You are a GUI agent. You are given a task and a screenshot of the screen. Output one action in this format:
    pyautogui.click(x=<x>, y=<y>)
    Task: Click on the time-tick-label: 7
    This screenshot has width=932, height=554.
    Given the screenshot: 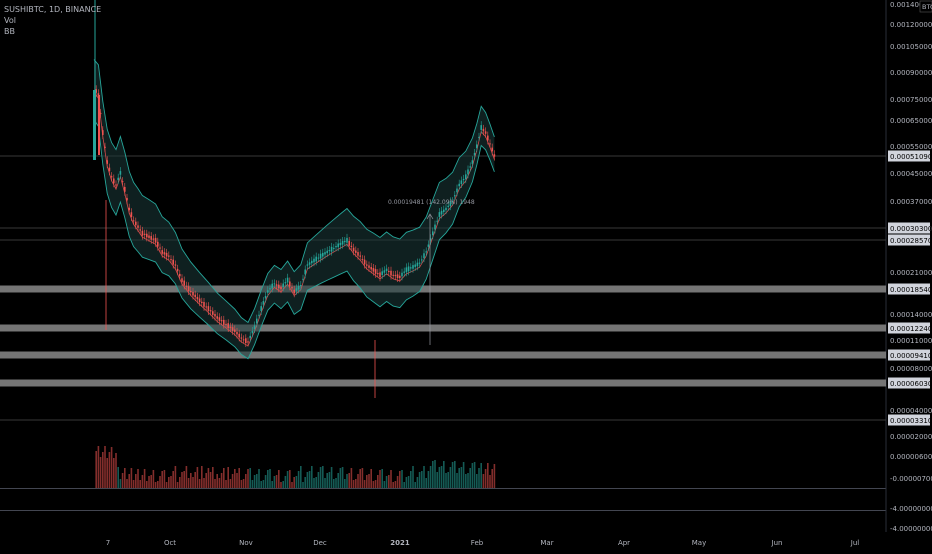 What is the action you would take?
    pyautogui.click(x=108, y=543)
    